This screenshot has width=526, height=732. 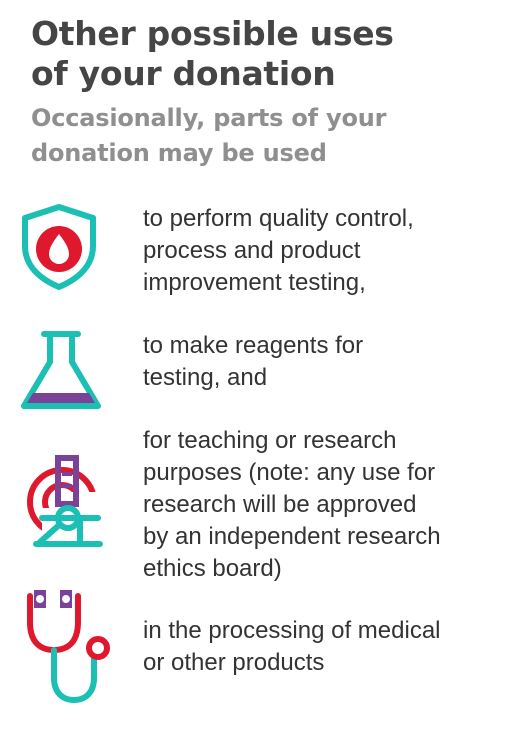 What do you see at coordinates (253, 361) in the screenshot?
I see `item-text: to make reagents for testing, and` at bounding box center [253, 361].